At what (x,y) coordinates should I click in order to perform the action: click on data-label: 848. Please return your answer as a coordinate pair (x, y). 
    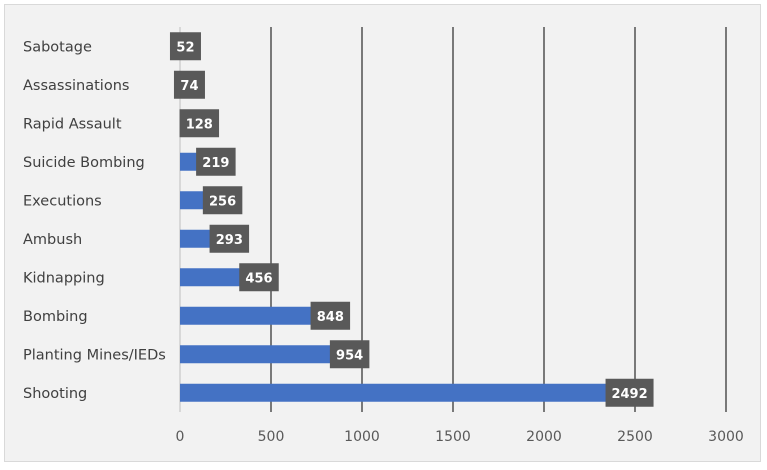
    Looking at the image, I should click on (330, 317).